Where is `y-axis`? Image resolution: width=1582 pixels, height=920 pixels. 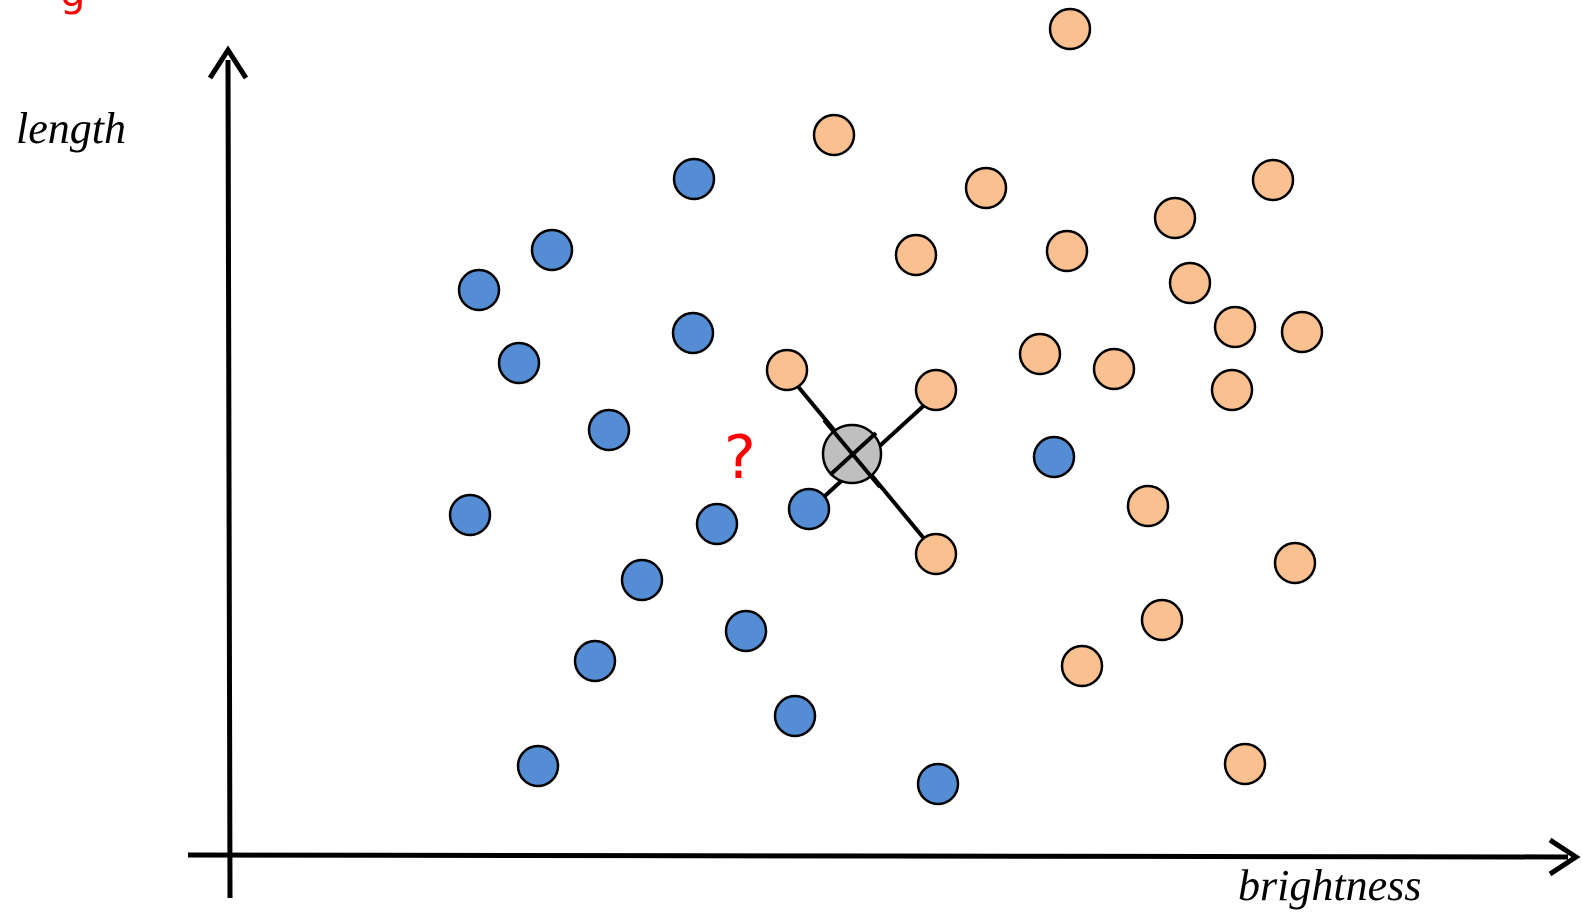 y-axis is located at coordinates (228, 472).